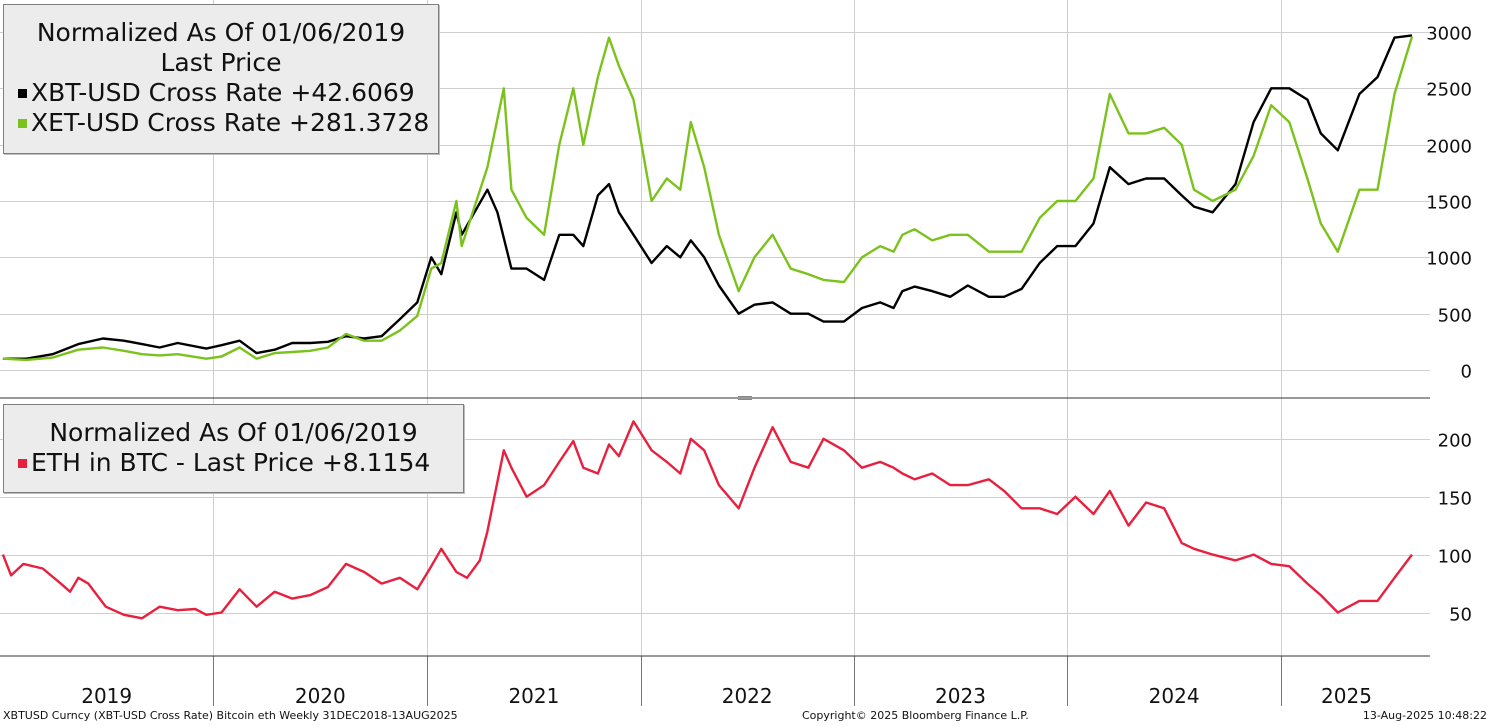  What do you see at coordinates (1174, 696) in the screenshot?
I see `x-tick-2024: 2024` at bounding box center [1174, 696].